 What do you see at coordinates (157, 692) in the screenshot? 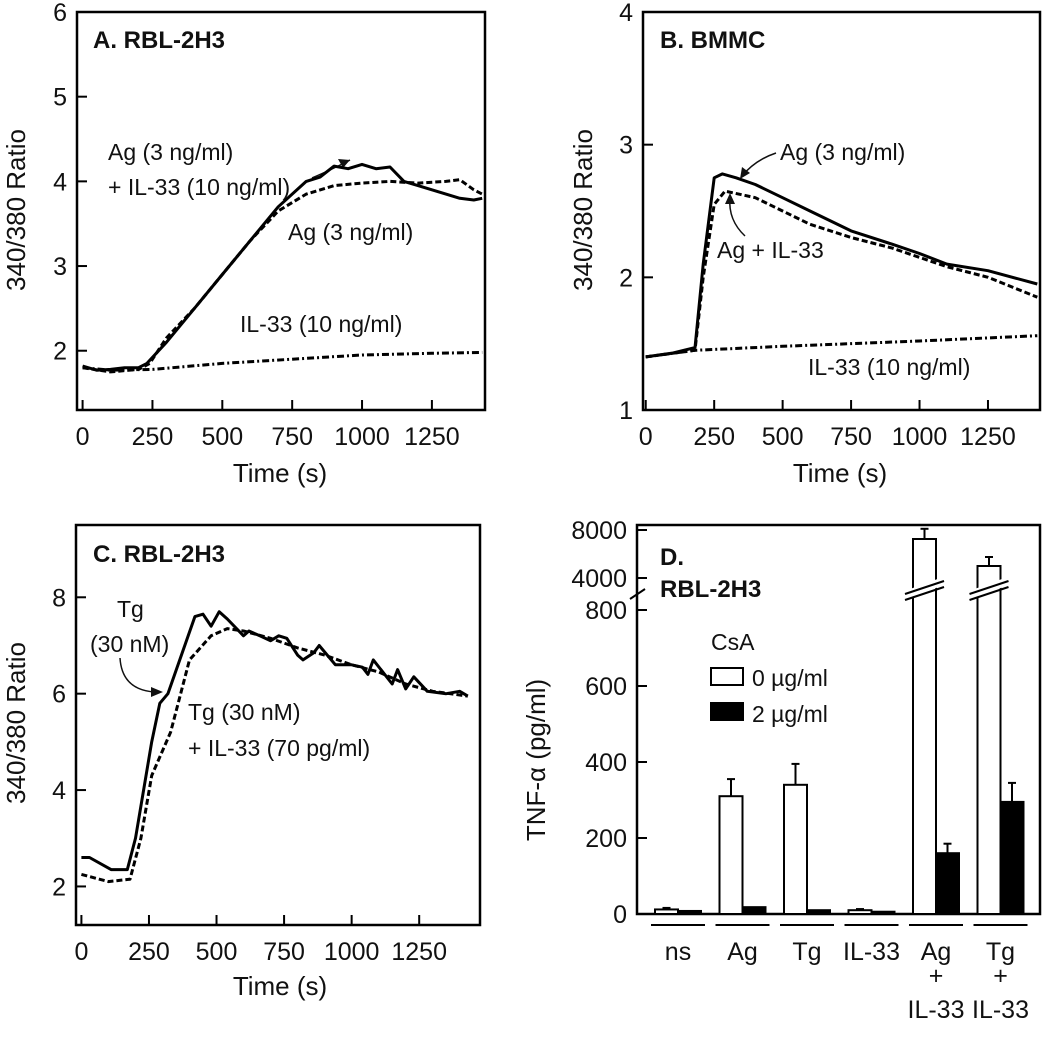
I see `panel-c-arrowhead` at bounding box center [157, 692].